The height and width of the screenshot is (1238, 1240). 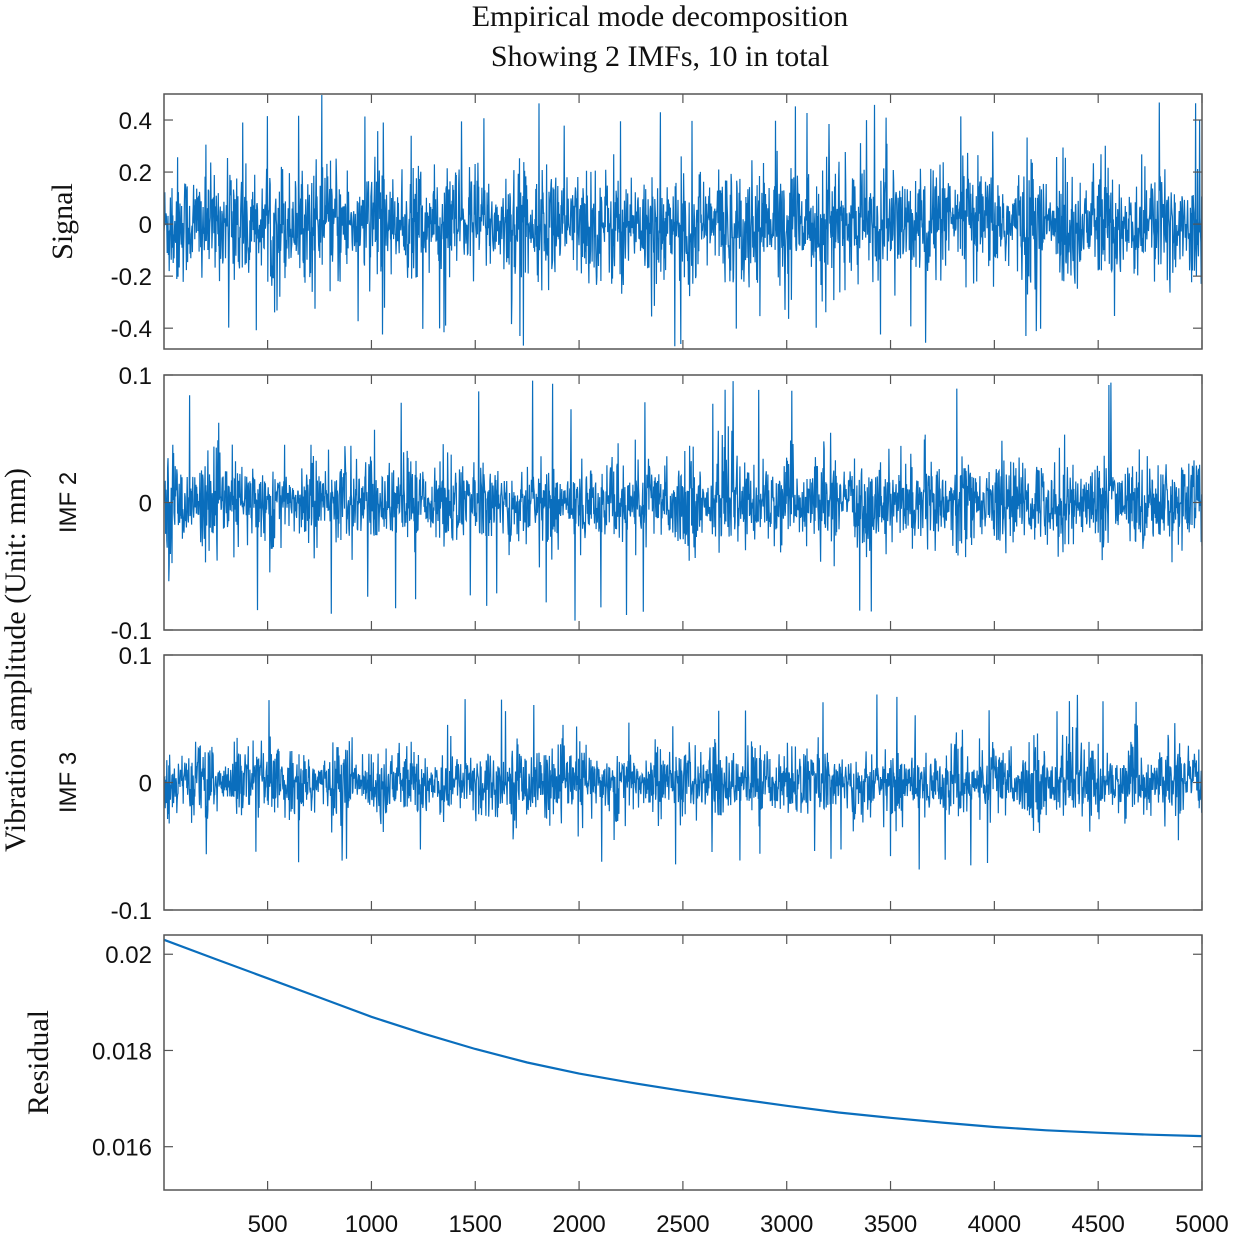 What do you see at coordinates (683, 1038) in the screenshot?
I see `series-line-residual` at bounding box center [683, 1038].